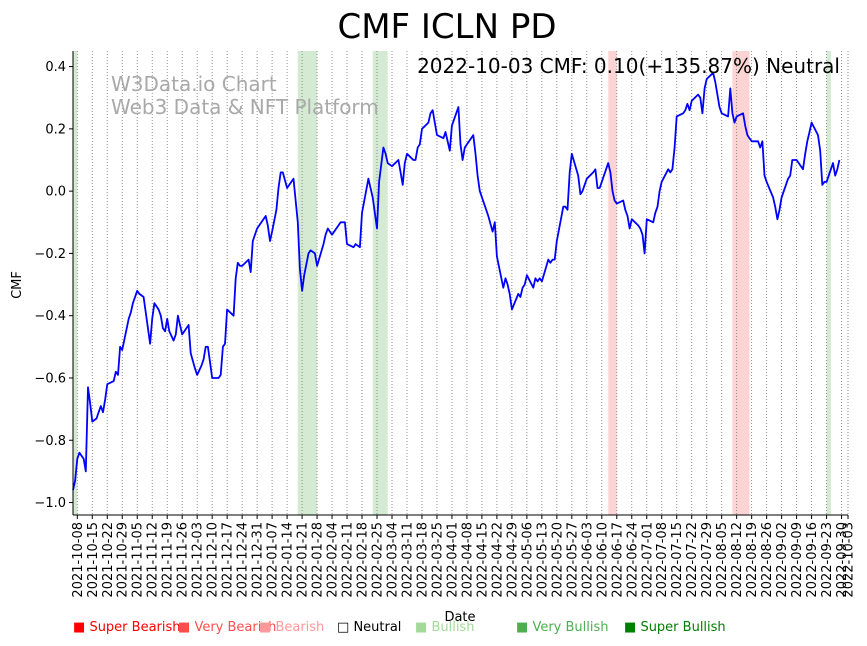  Describe the element at coordinates (288, 560) in the screenshot. I see `x-tick-label: 2022-01-14` at that location.